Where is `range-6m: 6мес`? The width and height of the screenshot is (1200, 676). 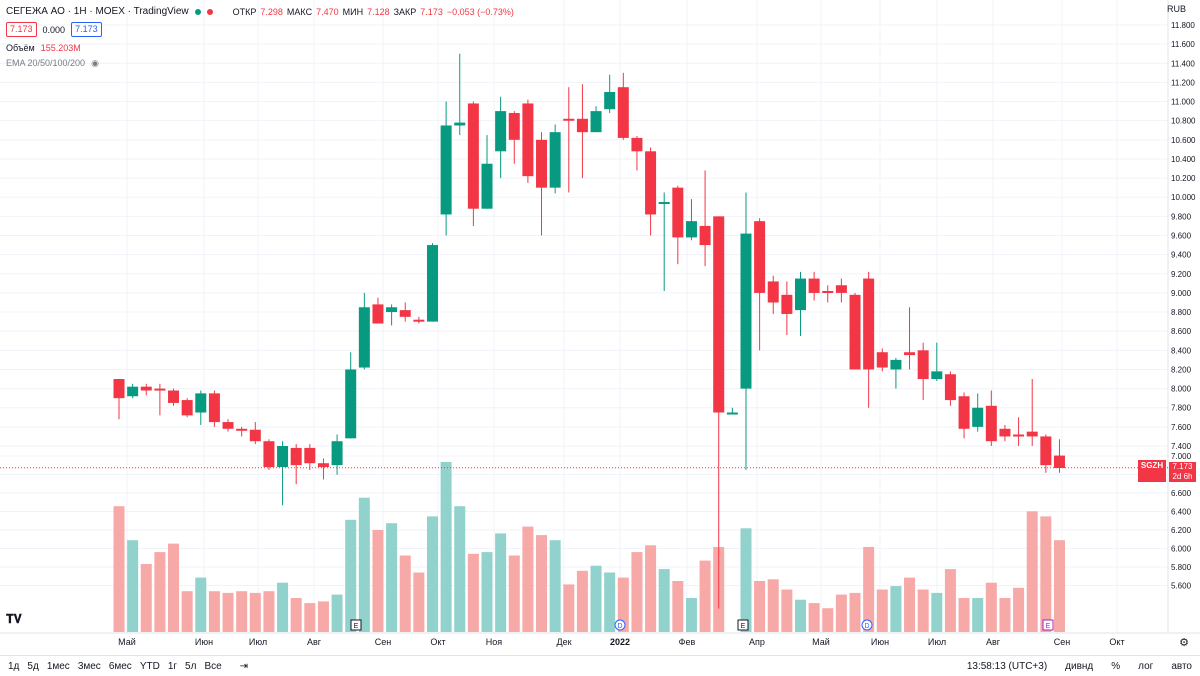 range-6m: 6мес is located at coordinates (120, 666).